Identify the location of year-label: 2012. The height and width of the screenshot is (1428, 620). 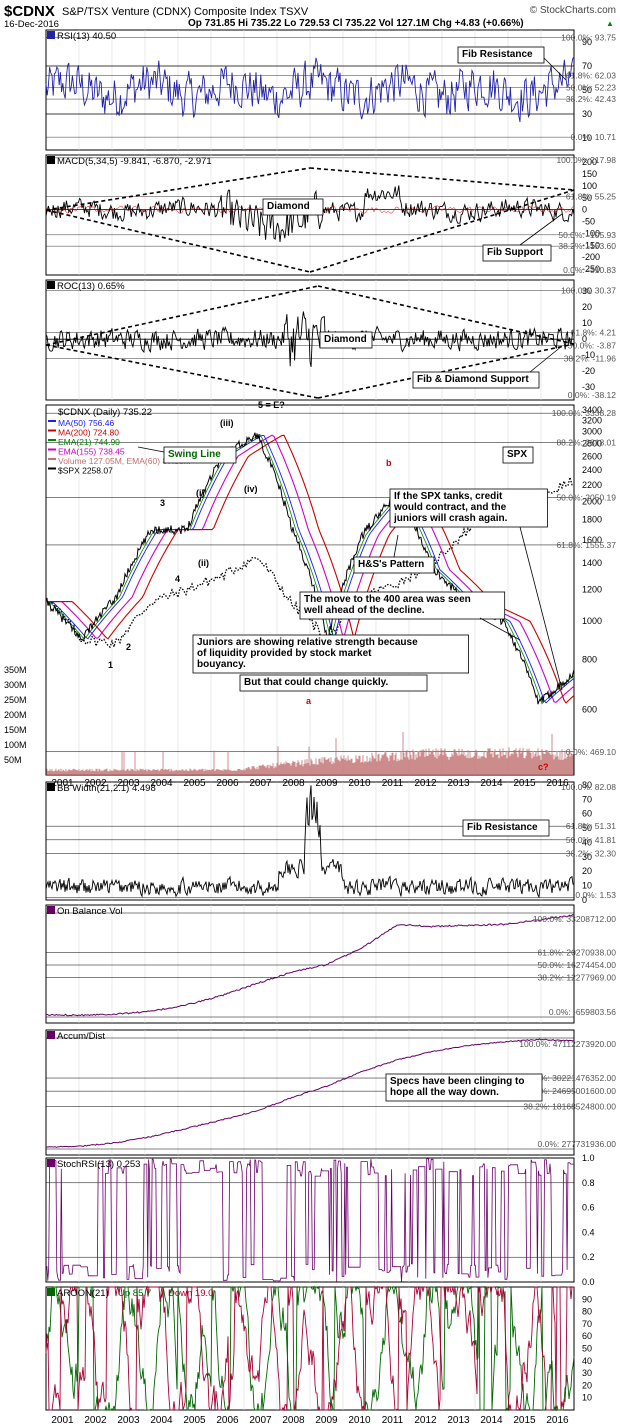
(425, 783).